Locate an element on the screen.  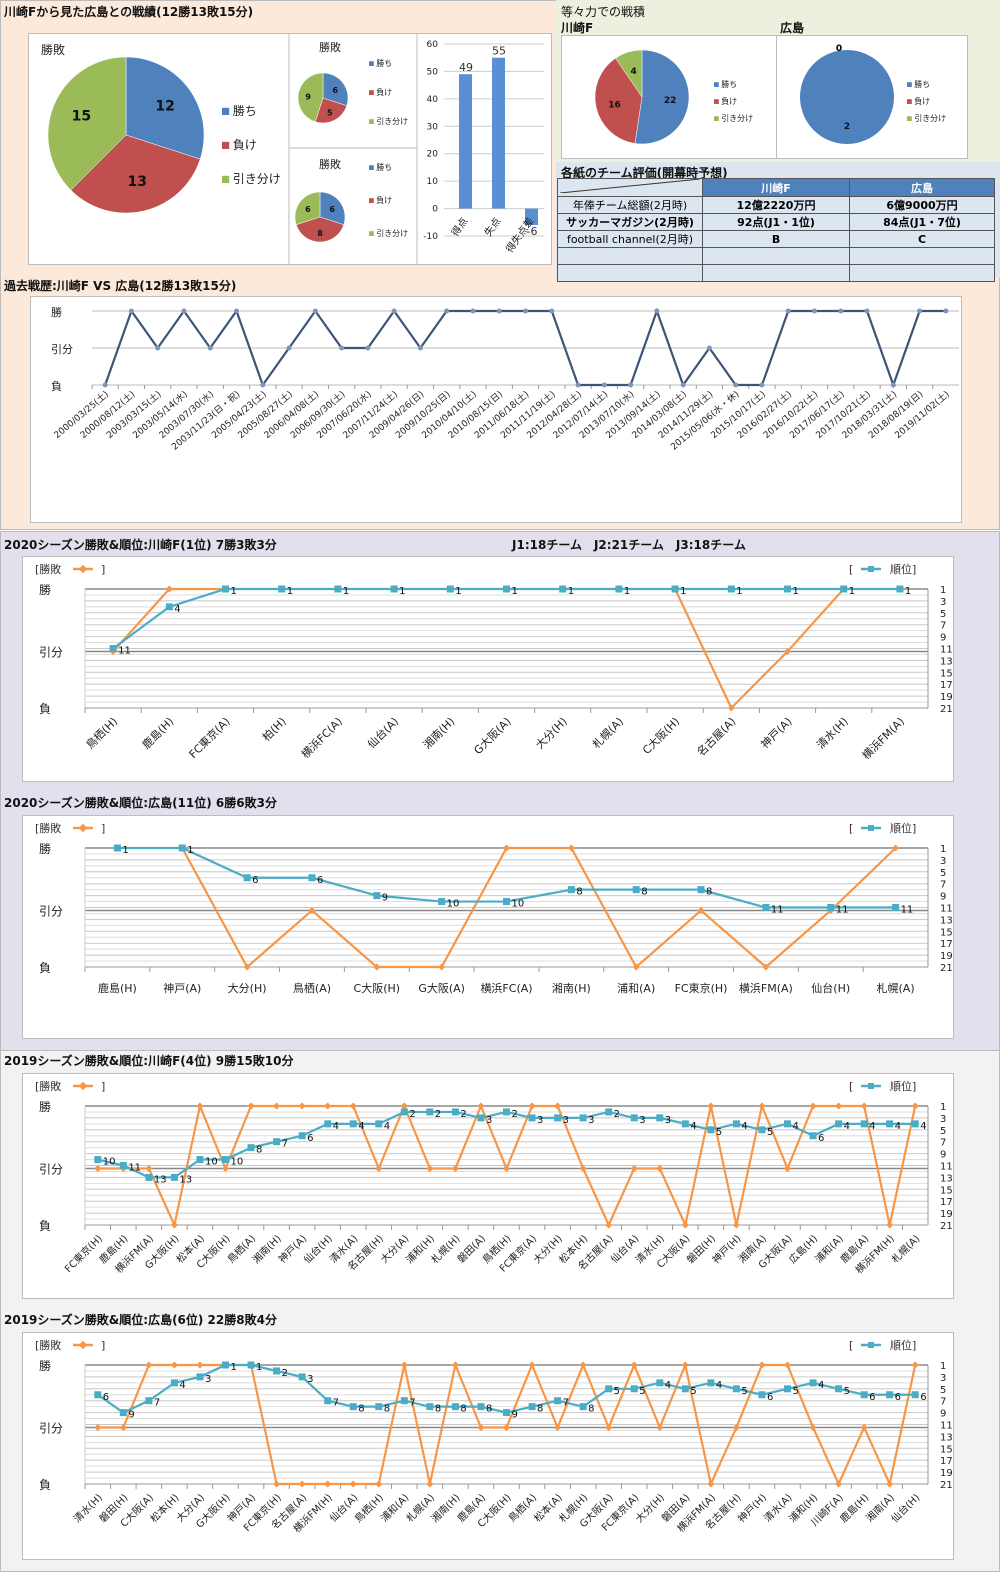
rank-tick-label: 15 is located at coordinates (946, 1190).